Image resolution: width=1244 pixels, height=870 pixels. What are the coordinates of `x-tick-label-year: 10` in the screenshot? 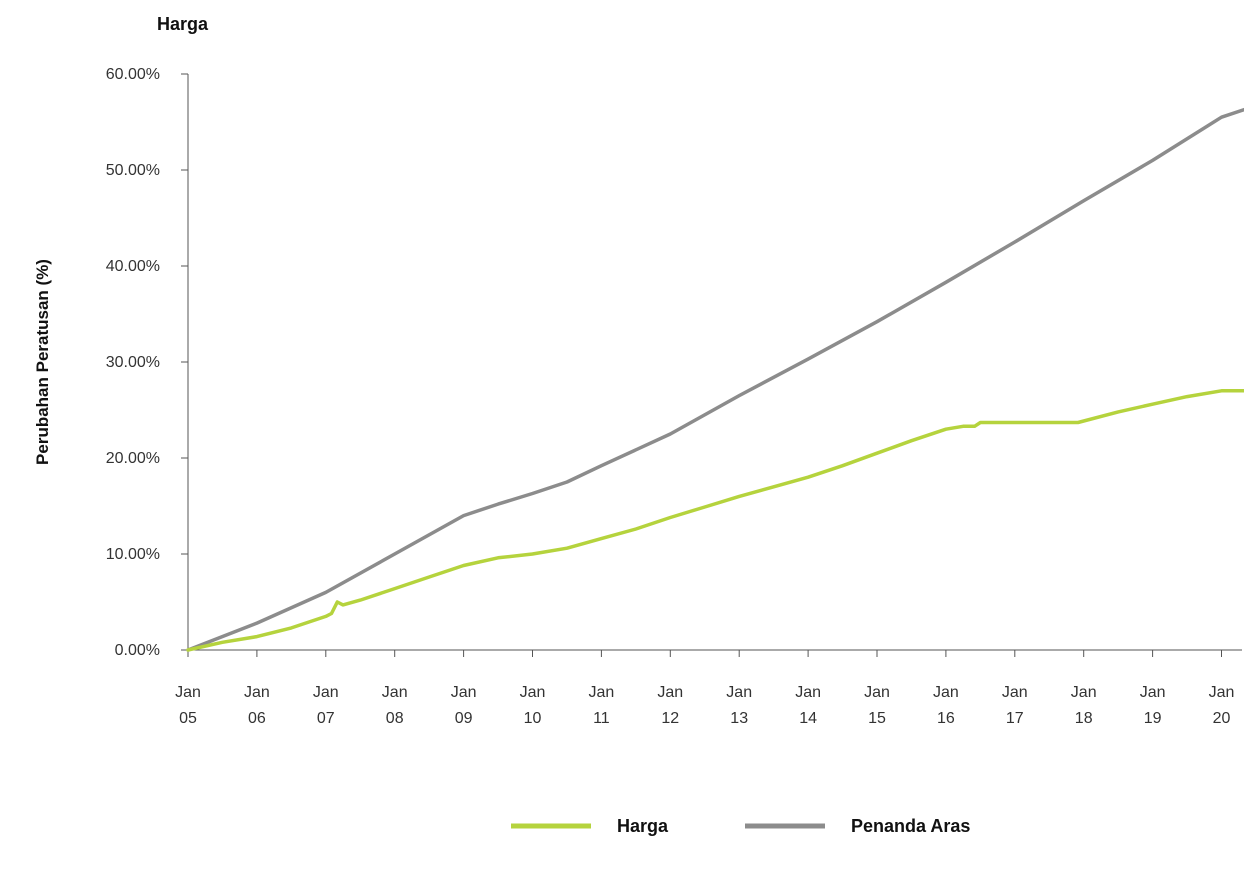 It's located at (533, 718).